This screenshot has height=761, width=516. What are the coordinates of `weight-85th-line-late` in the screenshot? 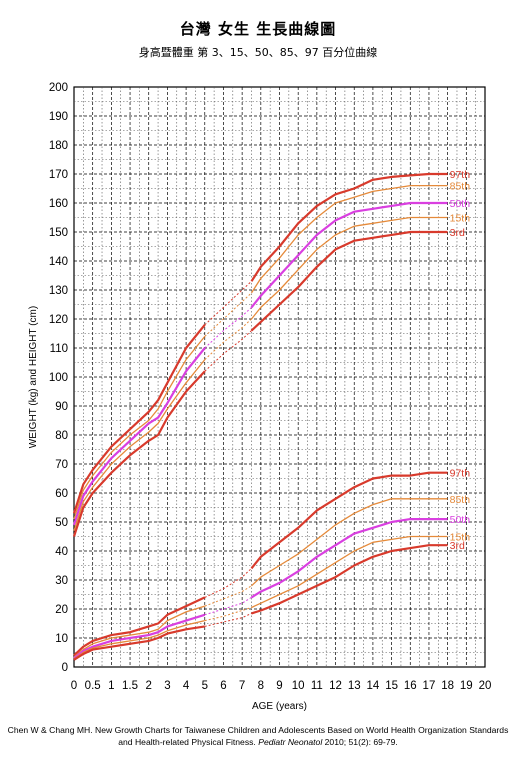 It's located at (349, 542).